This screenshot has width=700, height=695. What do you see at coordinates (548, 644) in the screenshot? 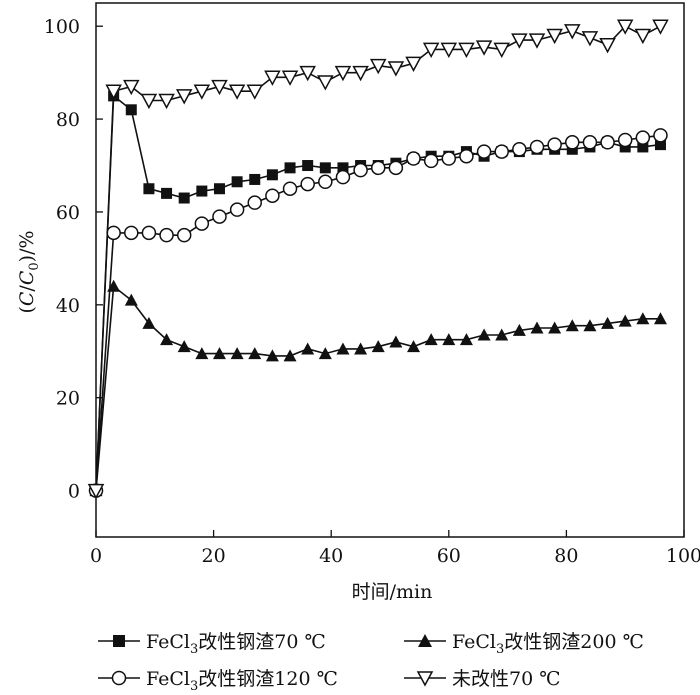
I see `legend-label: FeCl3改性钢渣200 ℃` at bounding box center [548, 644].